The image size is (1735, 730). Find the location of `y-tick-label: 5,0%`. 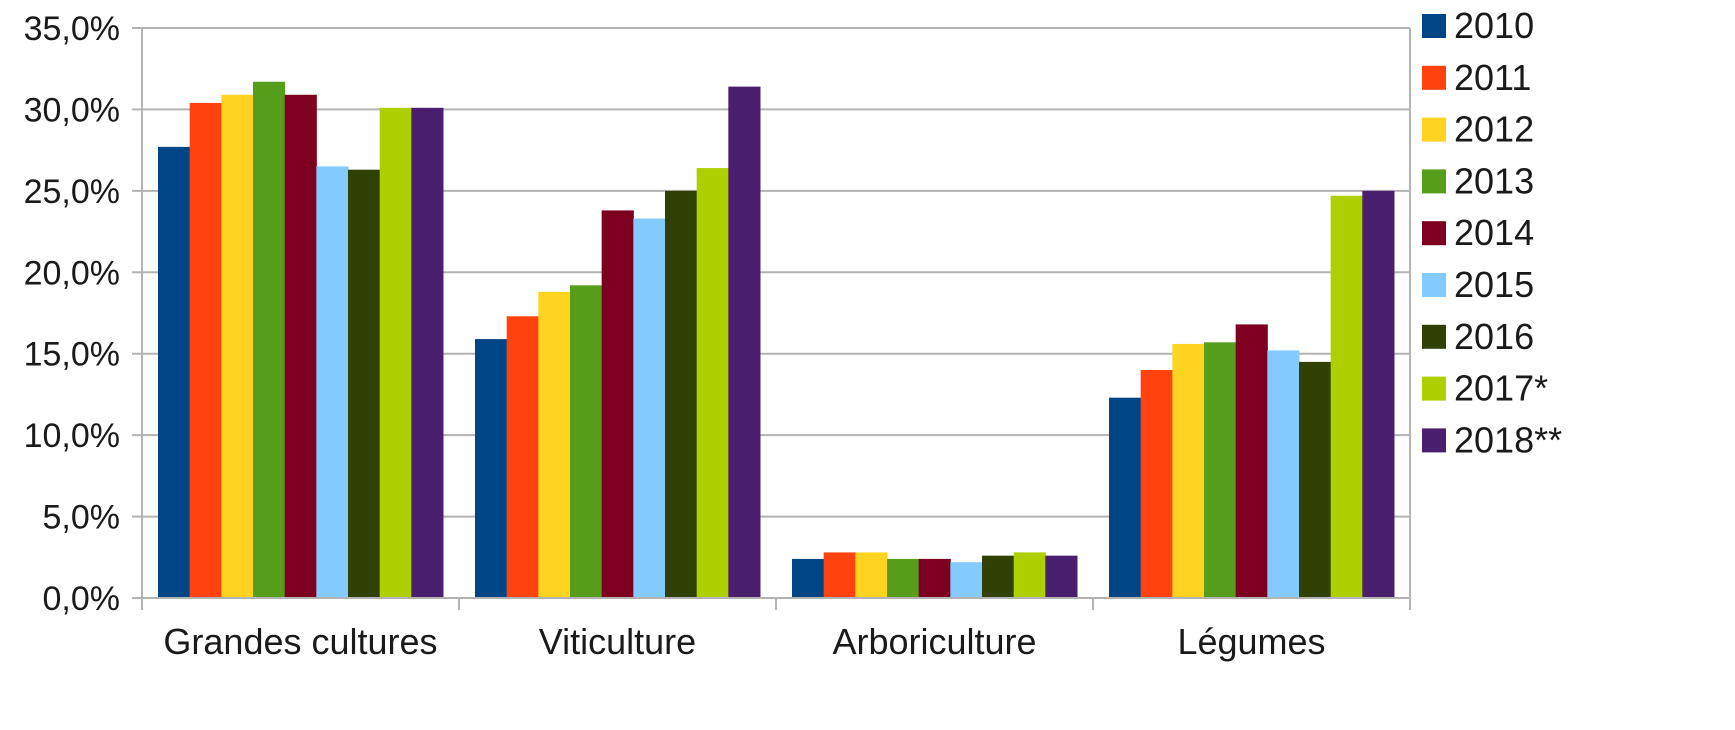

y-tick-label: 5,0% is located at coordinates (82, 518).